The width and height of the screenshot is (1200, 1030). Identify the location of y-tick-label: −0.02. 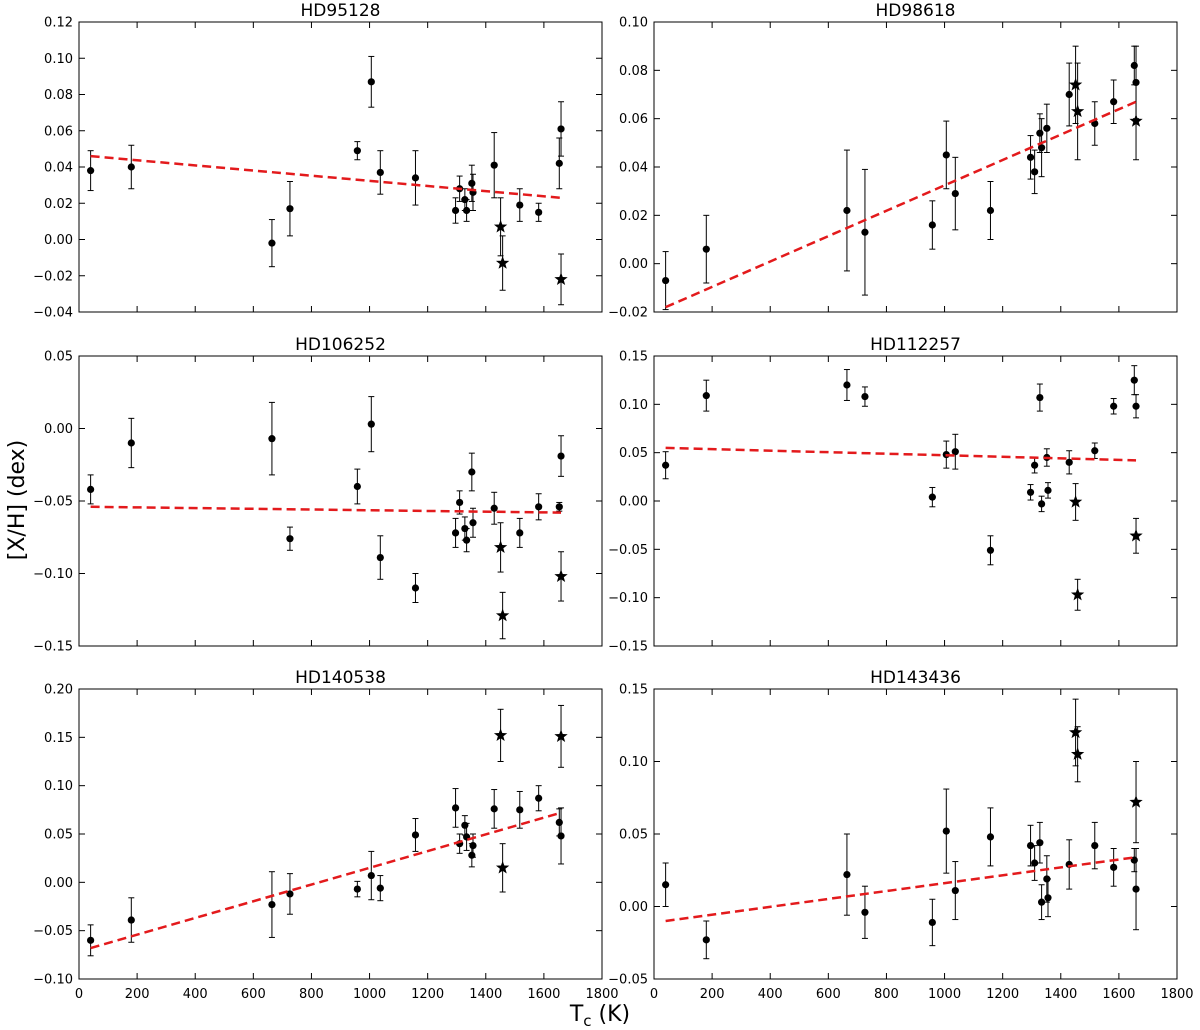
(53, 276).